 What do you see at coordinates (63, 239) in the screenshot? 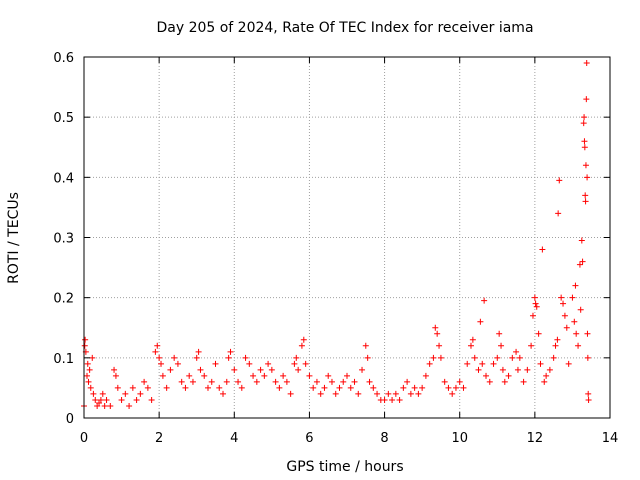
I see `y-tick-label: 0.3` at bounding box center [63, 239].